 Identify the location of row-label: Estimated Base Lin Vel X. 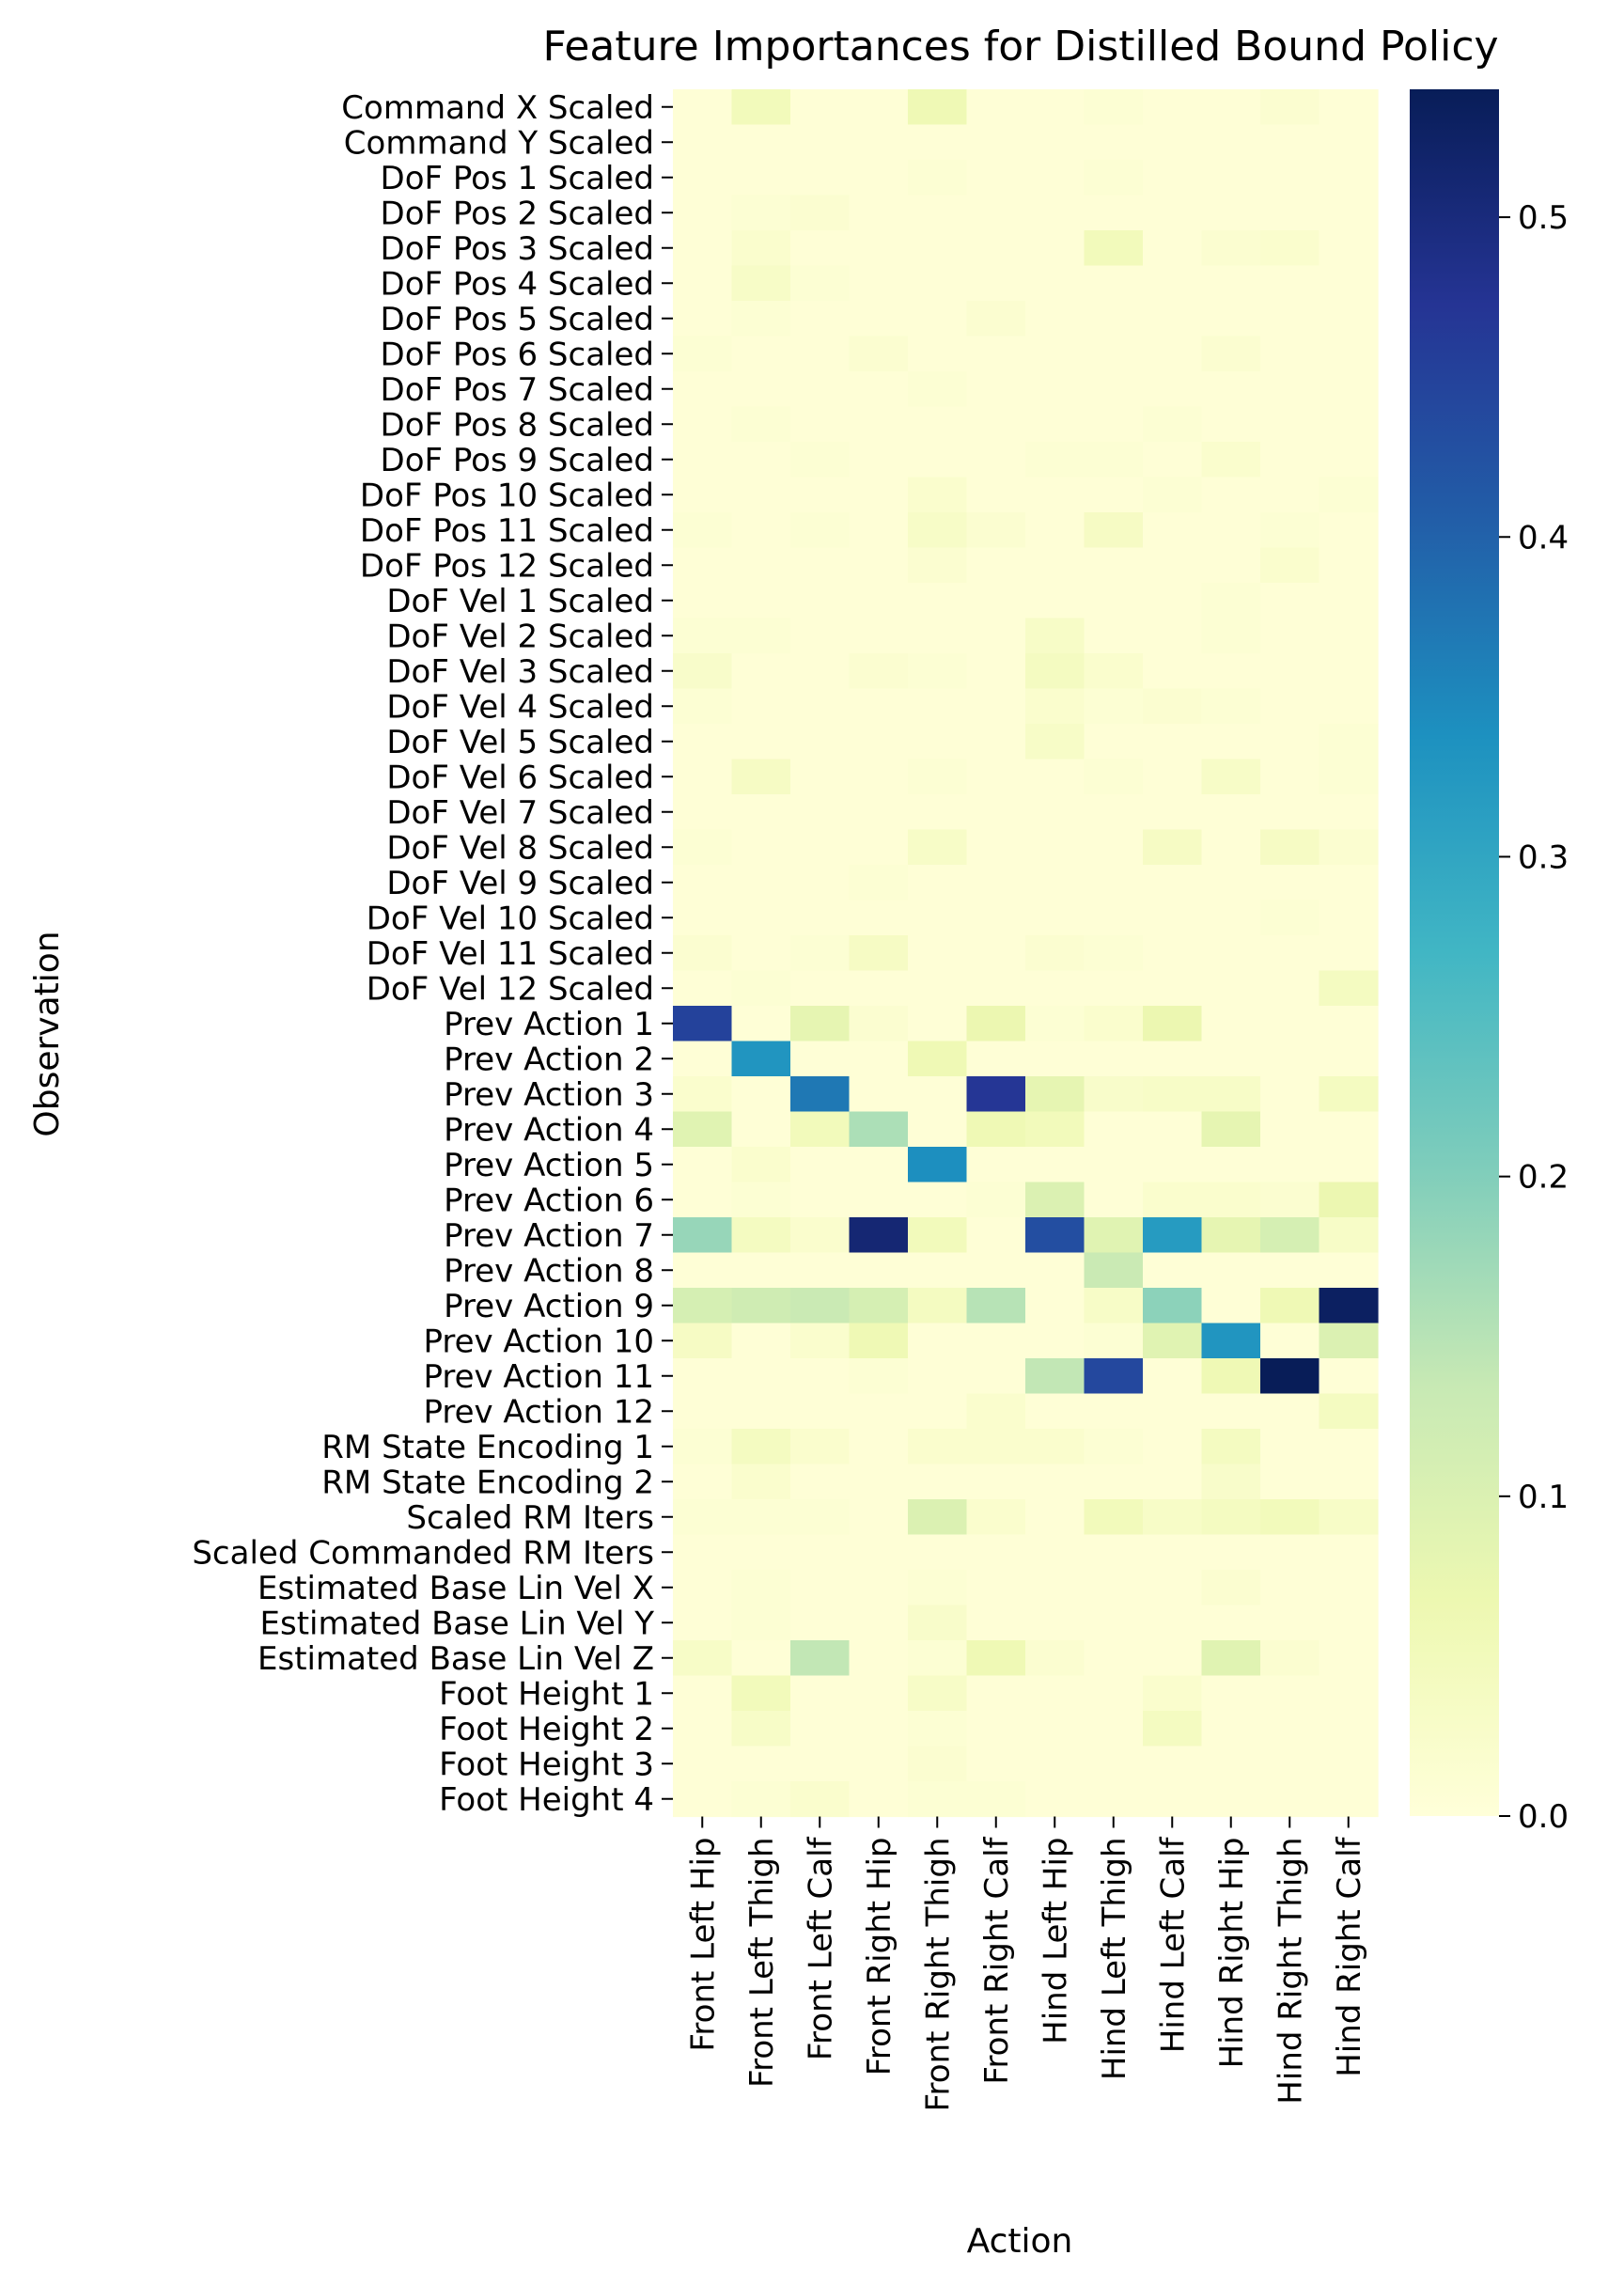
(456, 1589).